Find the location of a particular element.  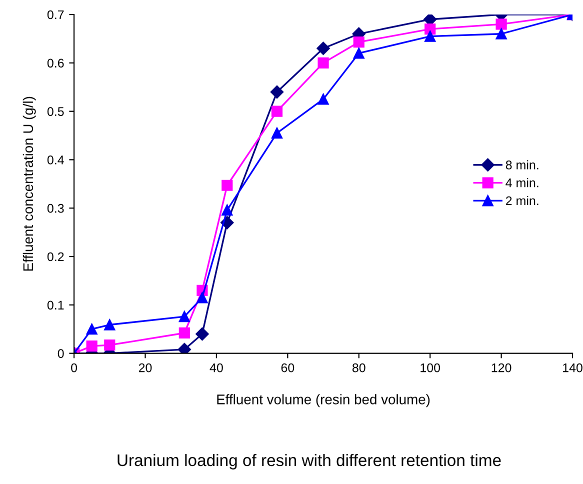

legend-label: 4 min. is located at coordinates (522, 183).